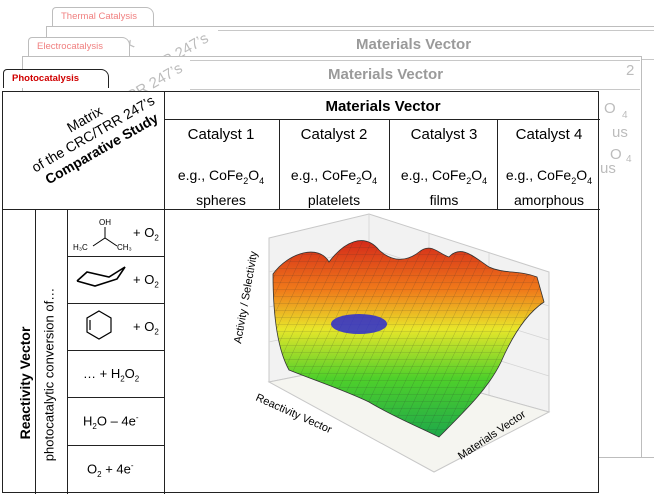 The width and height of the screenshot is (654, 494). What do you see at coordinates (101, 276) in the screenshot?
I see `cyclohexane-chair-icon` at bounding box center [101, 276].